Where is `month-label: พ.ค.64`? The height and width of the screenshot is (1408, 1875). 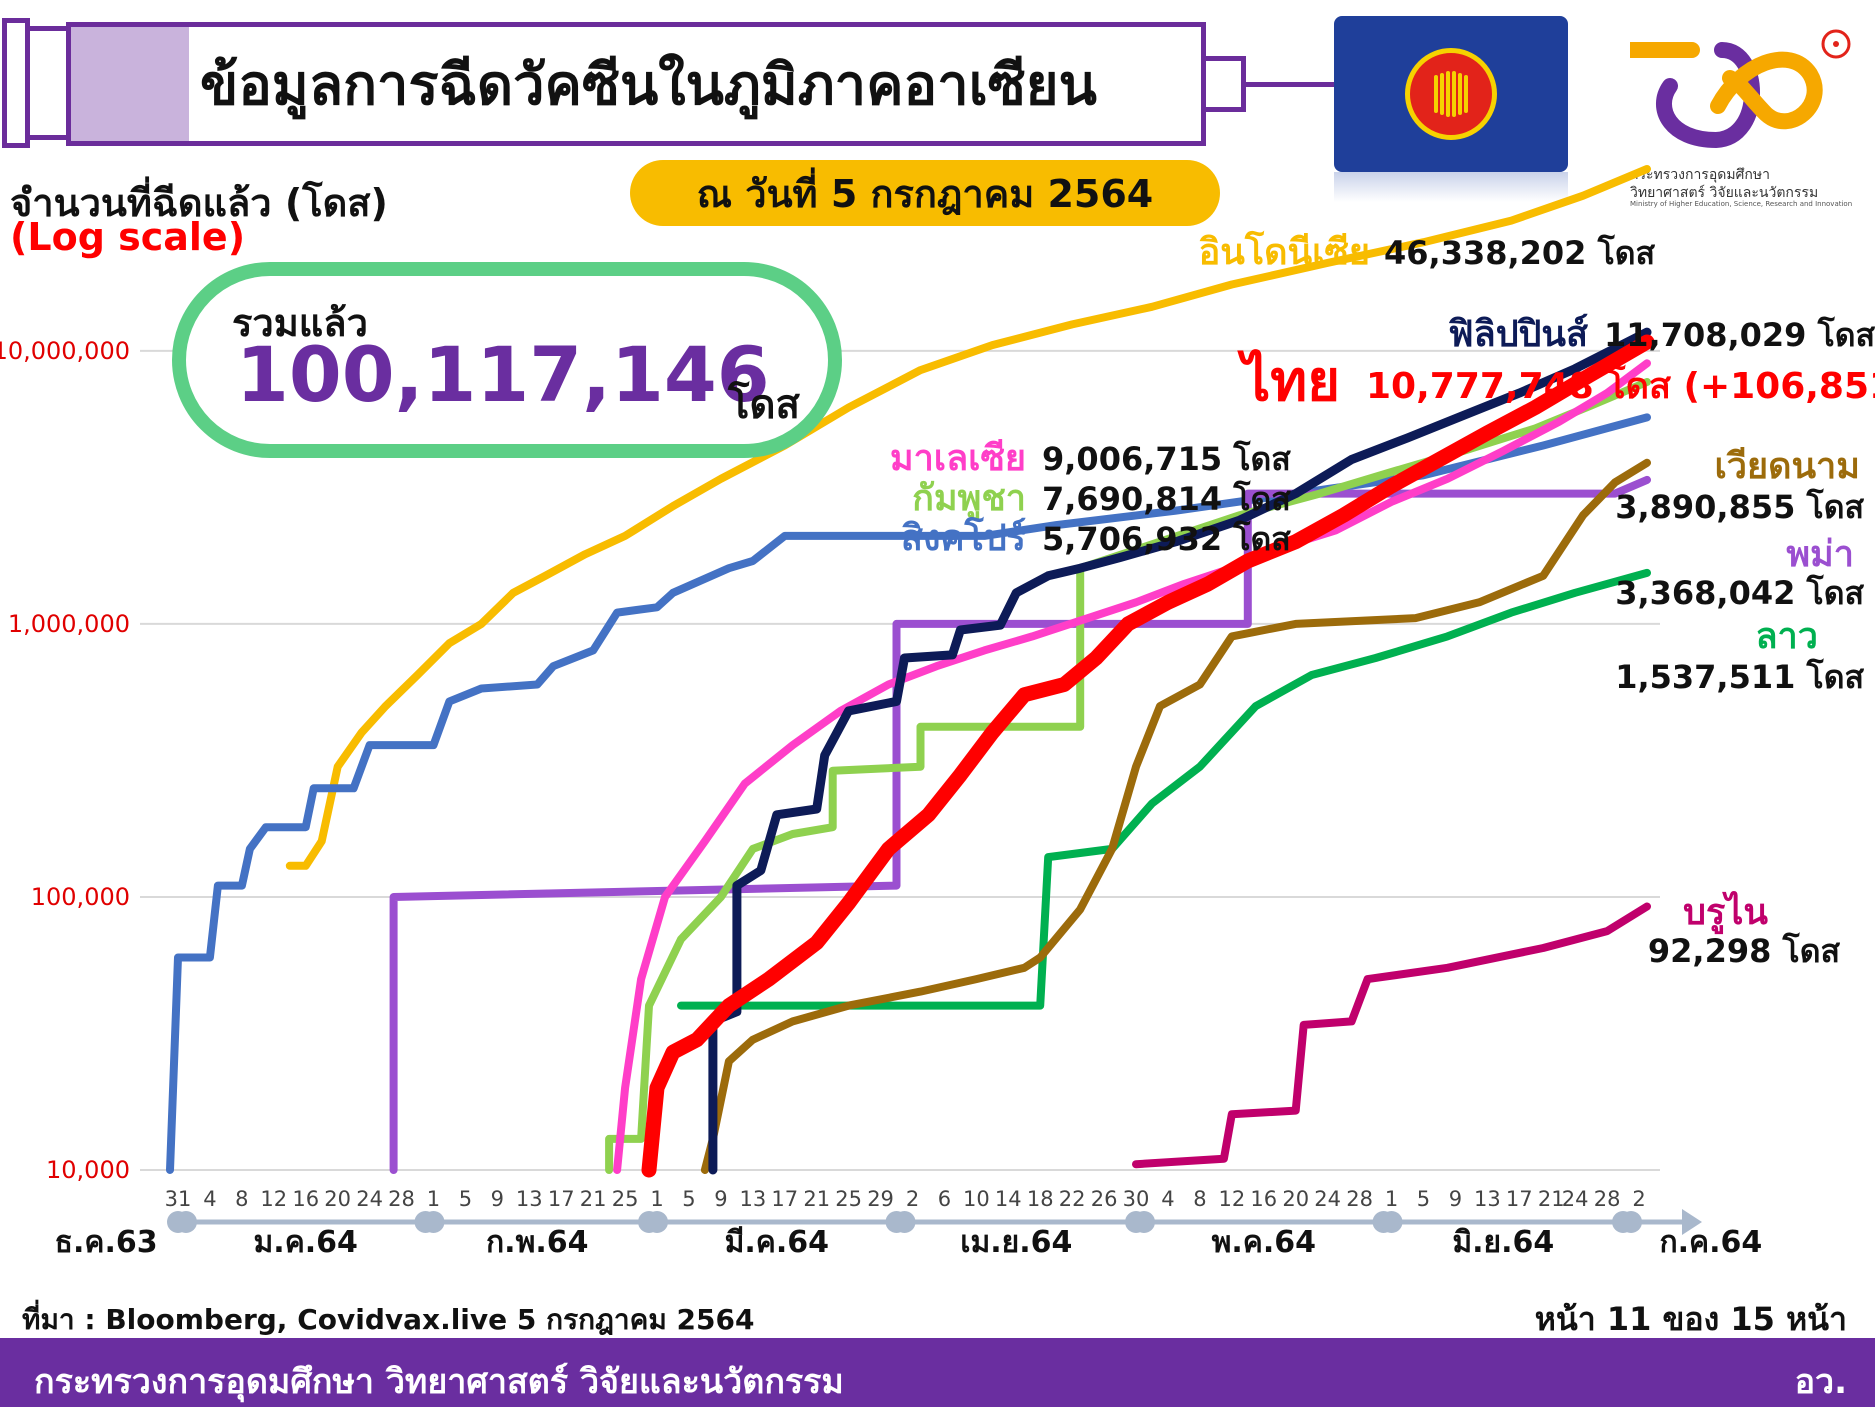
month-label: พ.ค.64 is located at coordinates (1264, 1242).